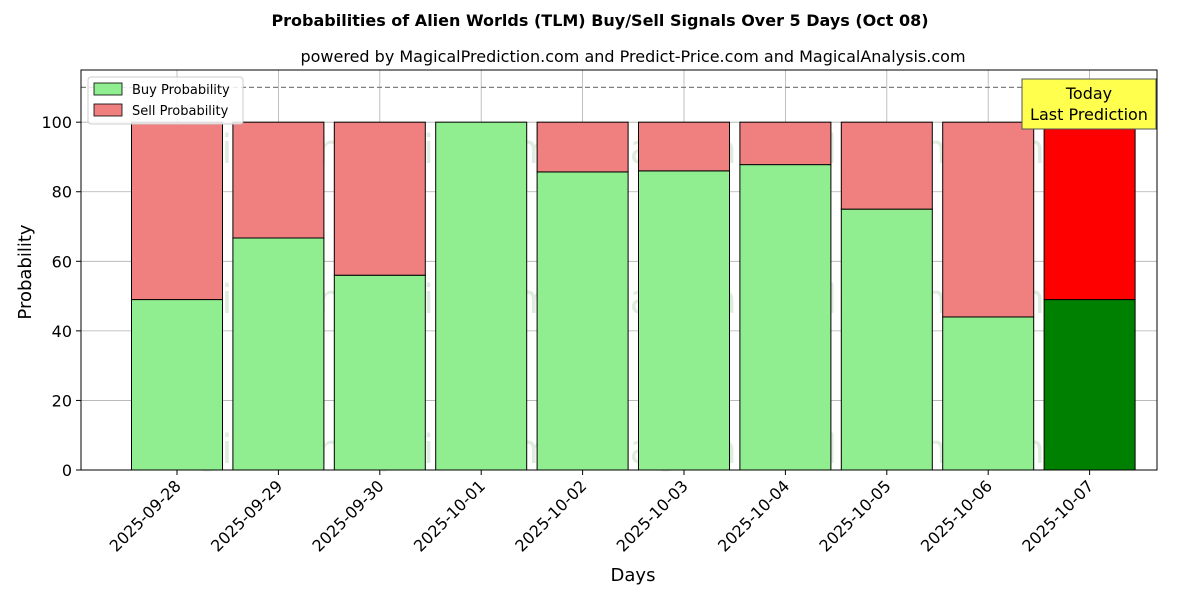 This screenshot has height=600, width=1200. I want to click on y-axis-label: Probability, so click(25, 271).